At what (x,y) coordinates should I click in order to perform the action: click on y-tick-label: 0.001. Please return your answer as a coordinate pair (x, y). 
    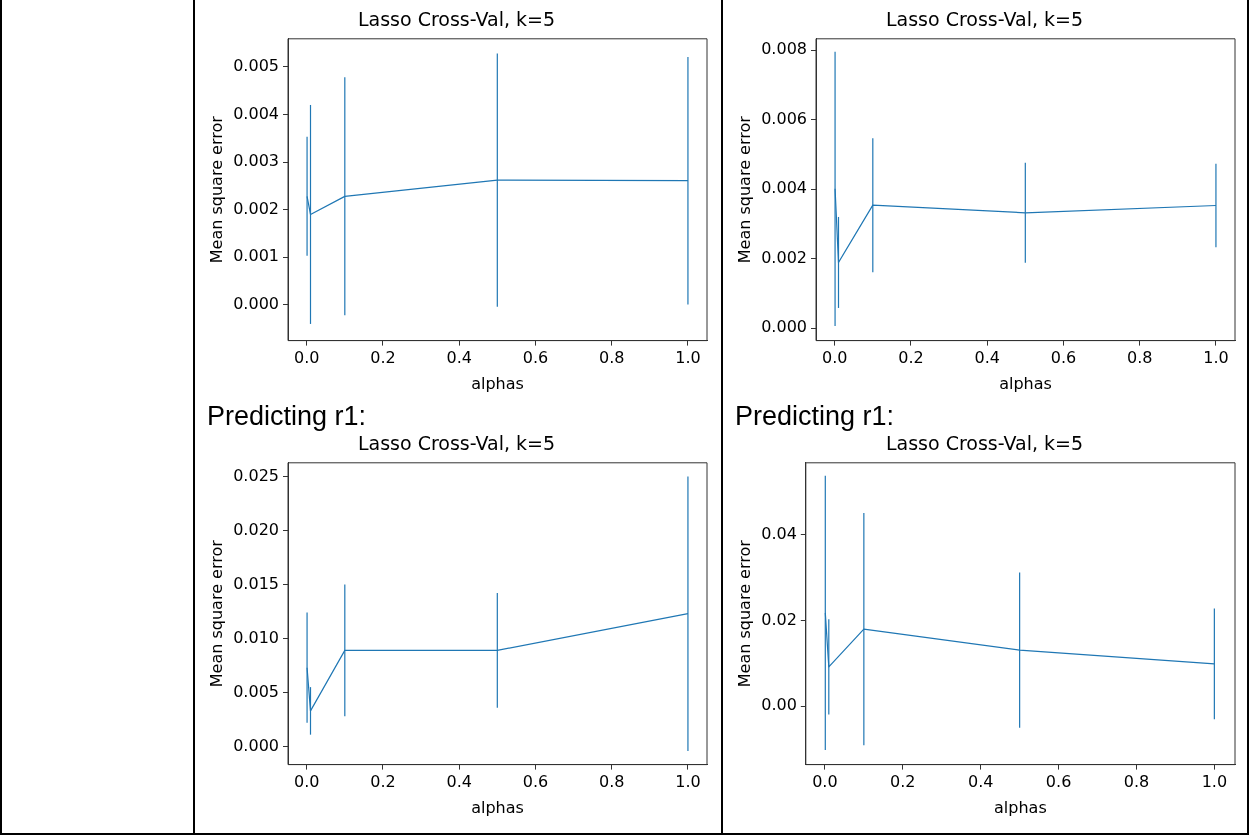
    Looking at the image, I should click on (256, 256).